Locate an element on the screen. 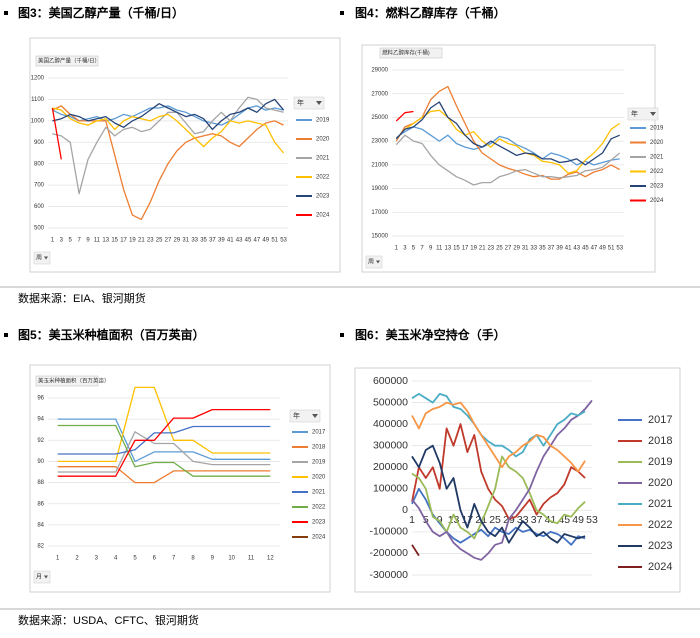 The image size is (700, 638). y-tick-label: 400000 is located at coordinates (390, 424).